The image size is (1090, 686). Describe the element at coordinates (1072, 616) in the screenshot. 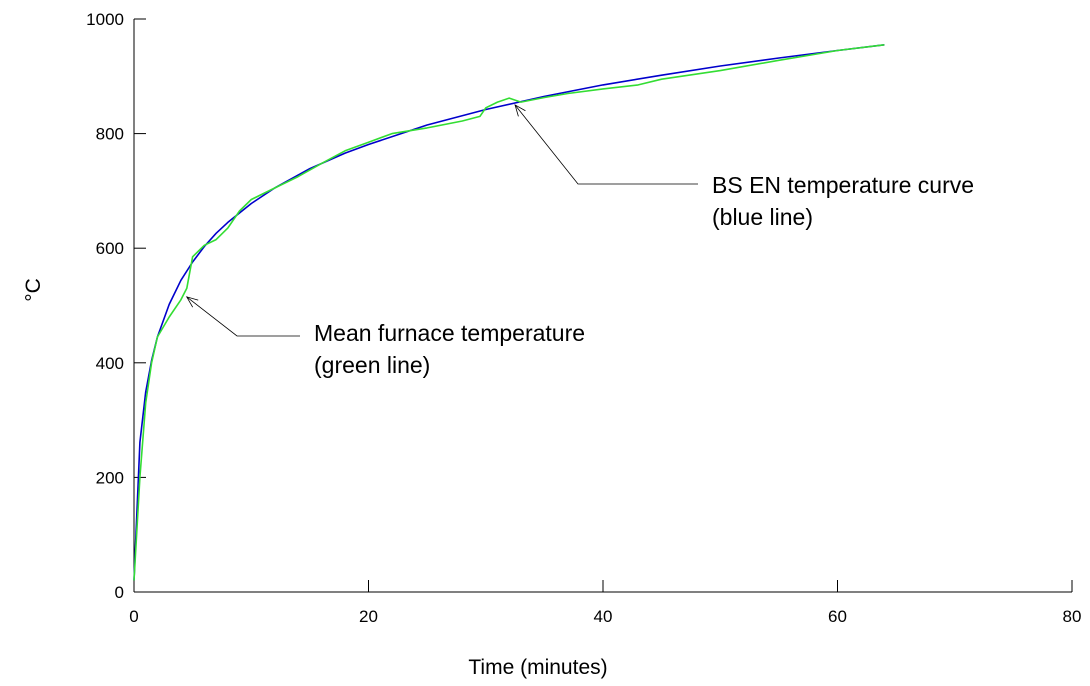

I see `x-tick-label: 80` at that location.